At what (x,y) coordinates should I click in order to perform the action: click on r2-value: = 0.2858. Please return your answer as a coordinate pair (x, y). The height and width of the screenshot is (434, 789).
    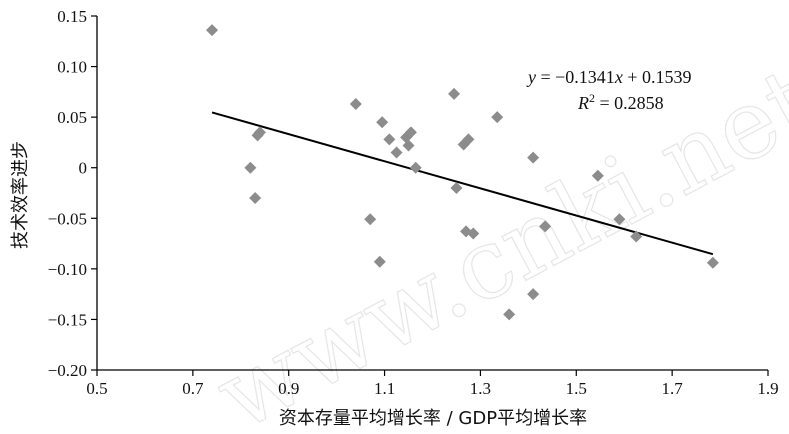
    Looking at the image, I should click on (629, 103).